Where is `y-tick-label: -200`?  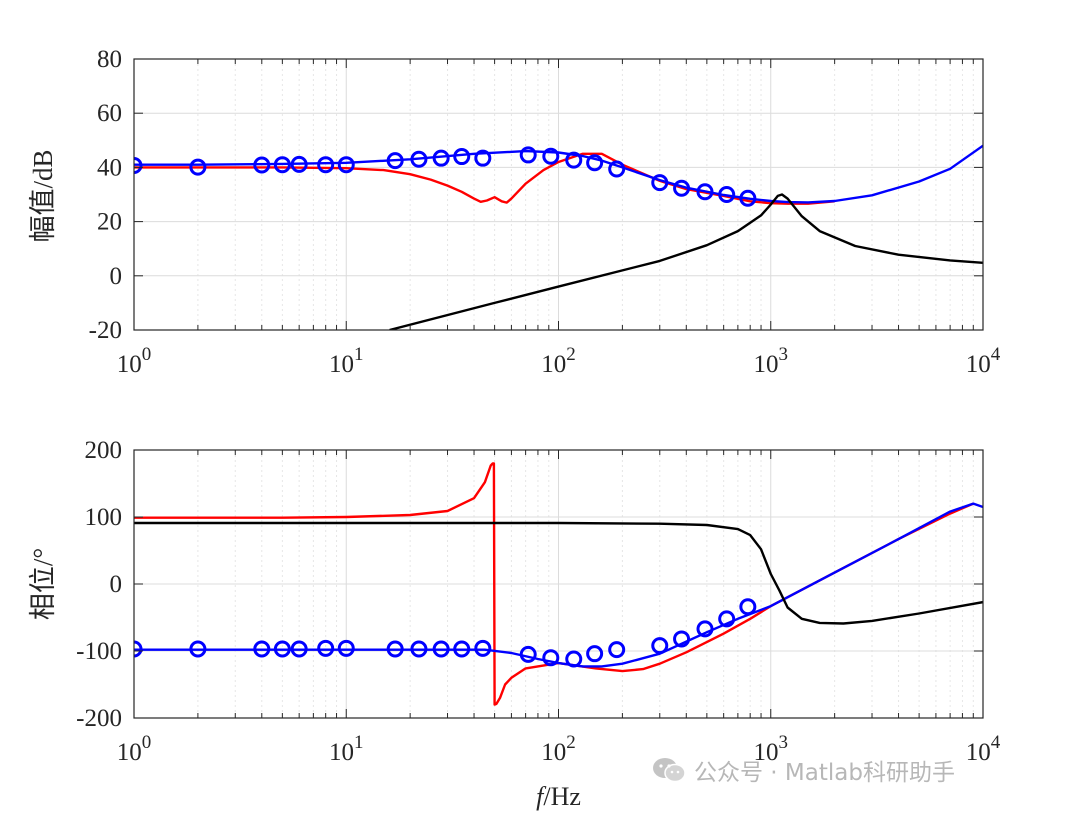 y-tick-label: -200 is located at coordinates (99, 718).